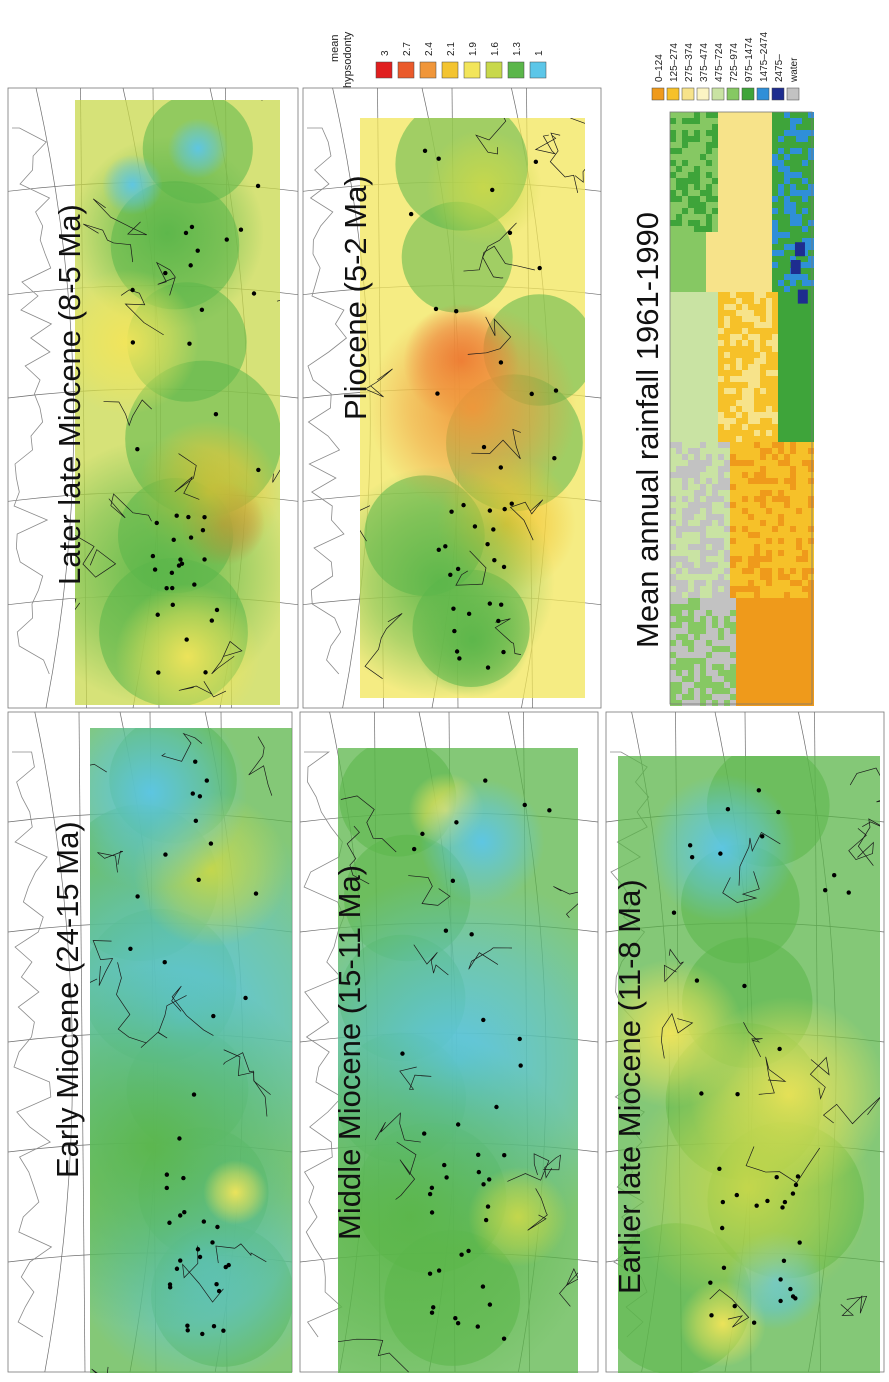  What do you see at coordinates (473, 49) in the screenshot?
I see `legend-label: 1.9` at bounding box center [473, 49].